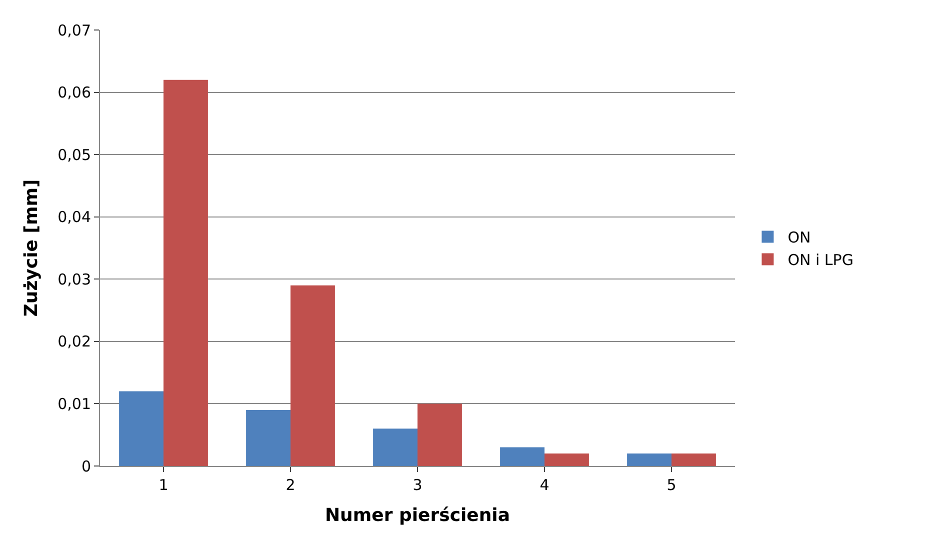 The image size is (925, 556). Describe the element at coordinates (417, 485) in the screenshot. I see `x-tick-label: 3` at that location.